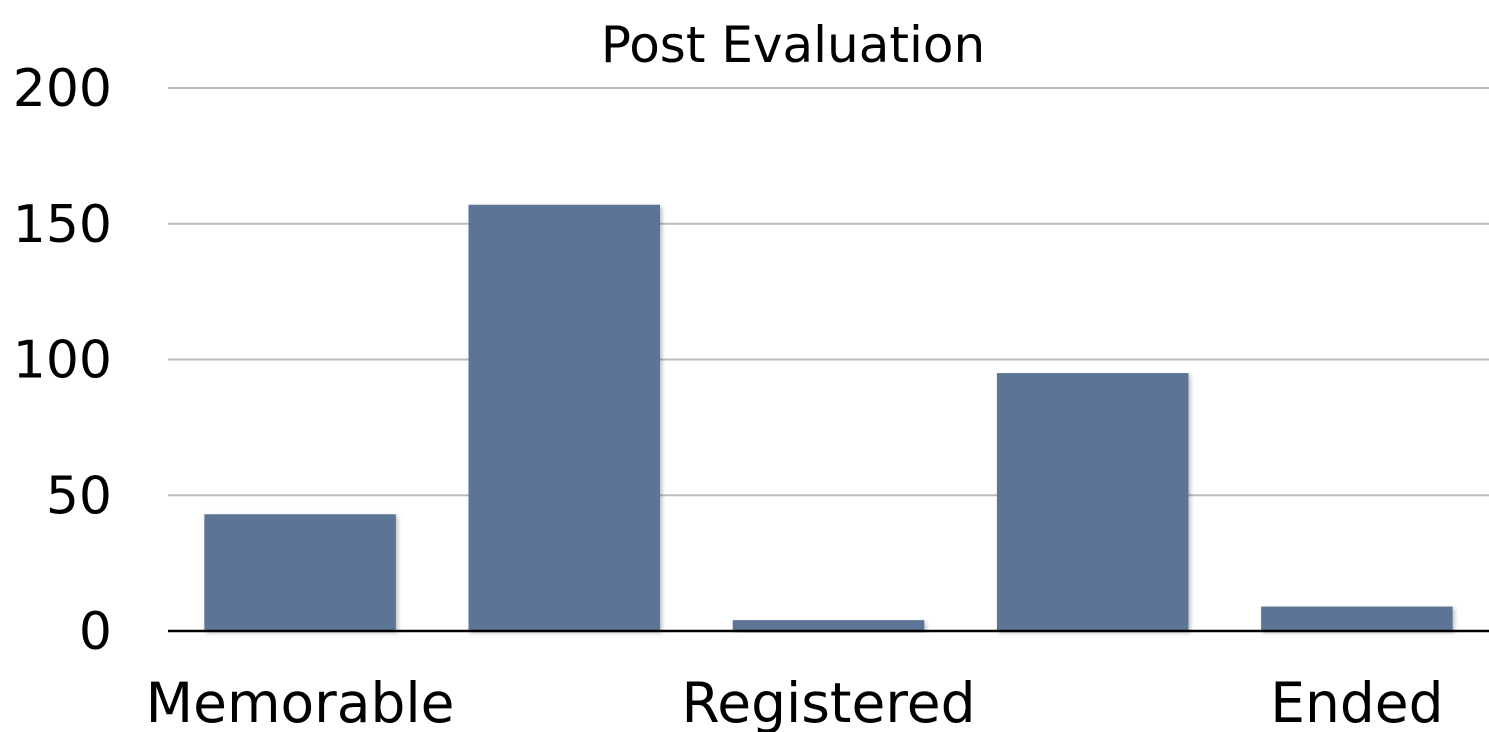  I want to click on x-category-label: Ended, so click(1356, 701).